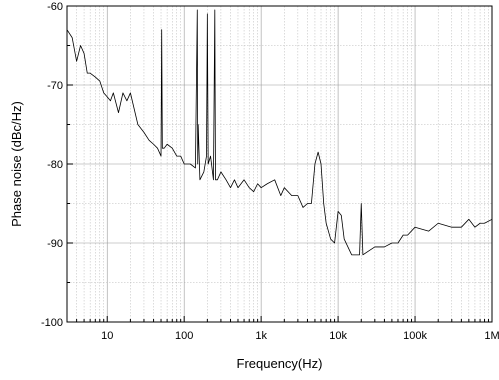 Image resolution: width=499 pixels, height=380 pixels. Describe the element at coordinates (55, 86) in the screenshot. I see `y-tick-label: -70` at that location.